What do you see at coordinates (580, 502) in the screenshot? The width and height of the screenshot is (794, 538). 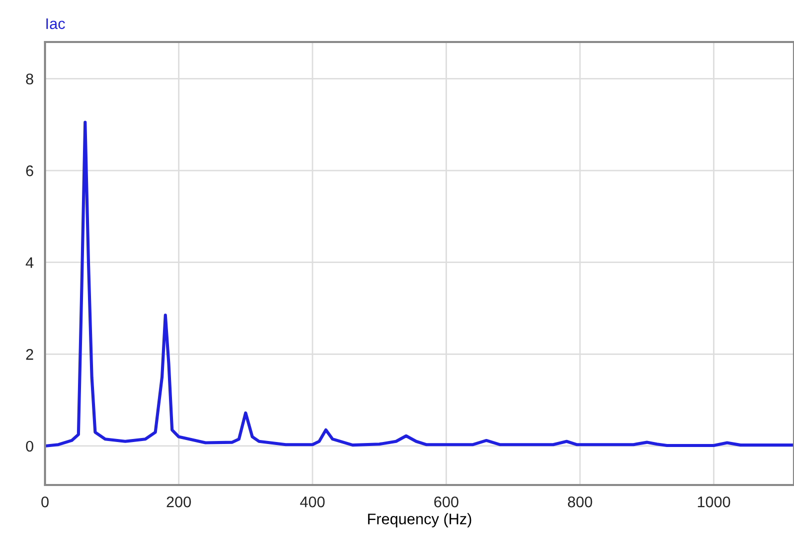 I see `x-tick-label: 800` at bounding box center [580, 502].